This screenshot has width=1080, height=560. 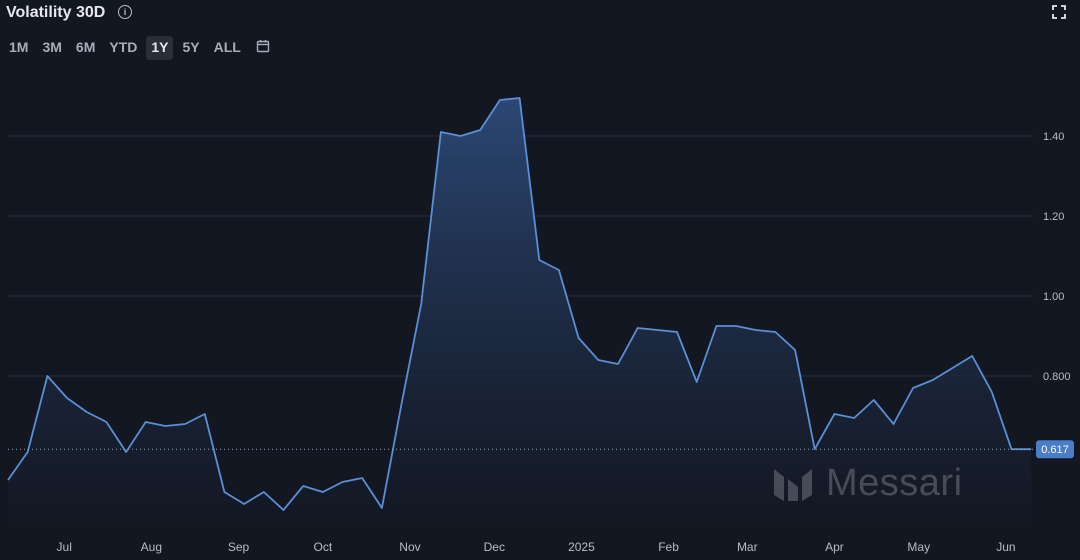 What do you see at coordinates (56, 12) in the screenshot?
I see `chart-title: Volatility 30D` at bounding box center [56, 12].